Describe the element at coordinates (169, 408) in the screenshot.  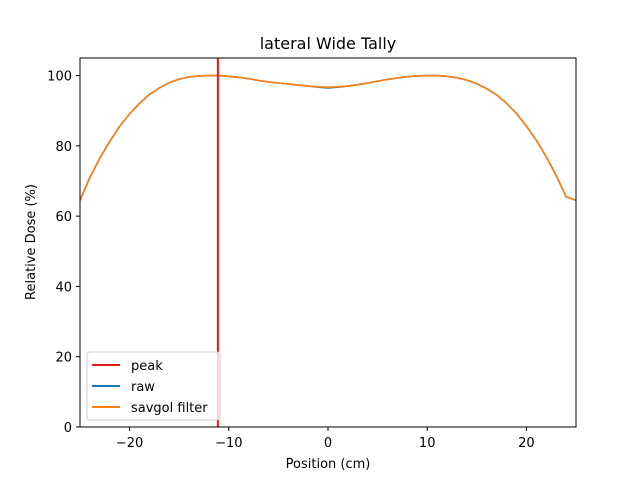
I see `legend-savgol-label: savgol filter` at that location.